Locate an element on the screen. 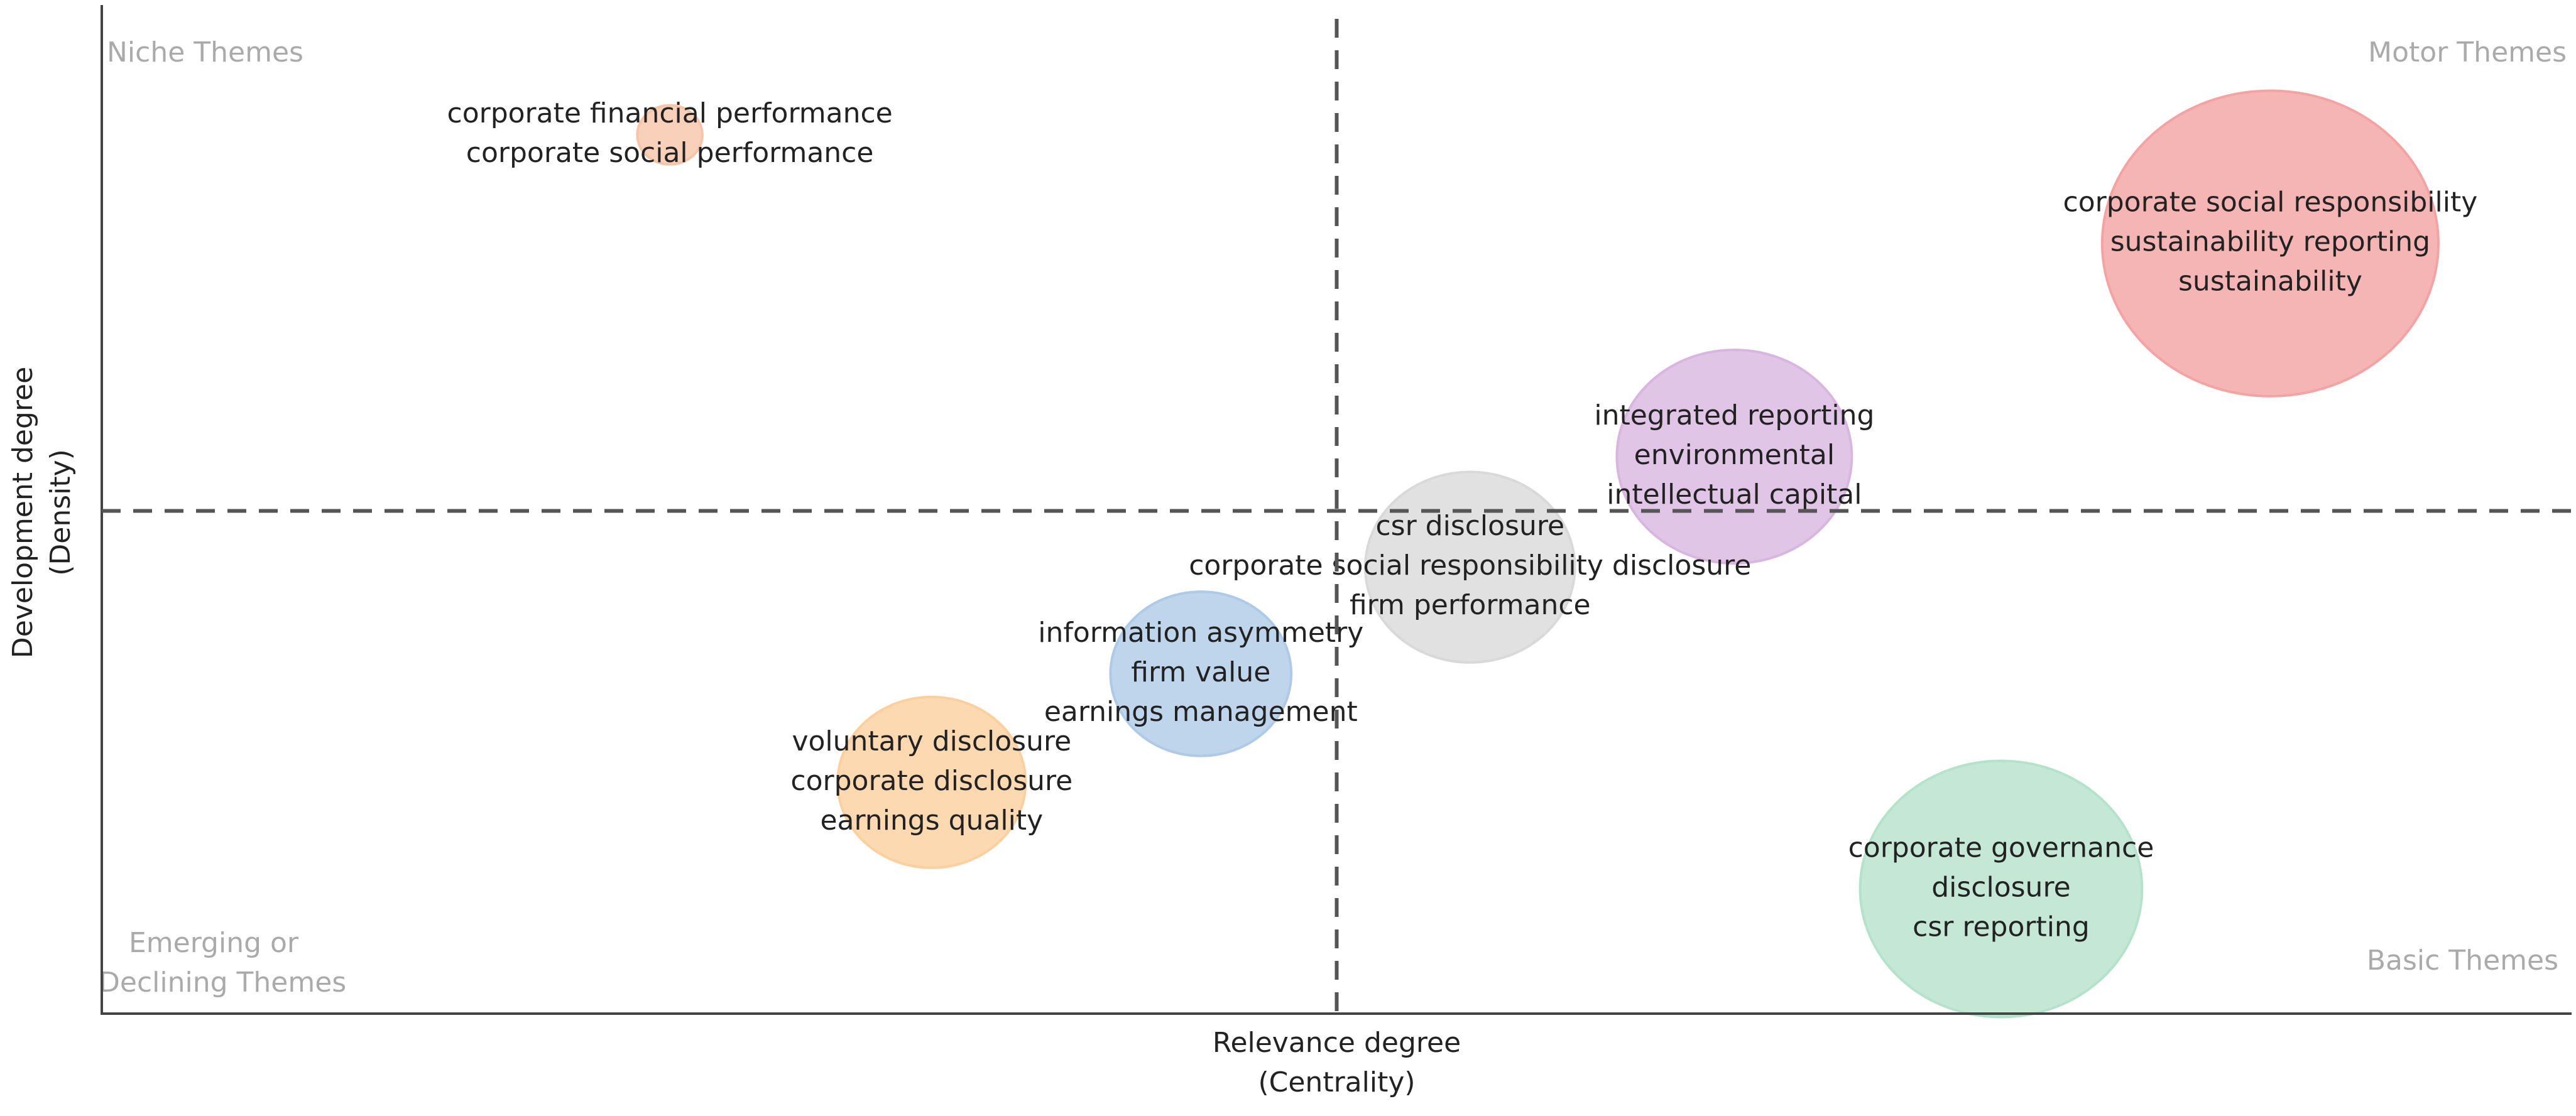  x-axis-title: (Centrality) is located at coordinates (1337, 1082).